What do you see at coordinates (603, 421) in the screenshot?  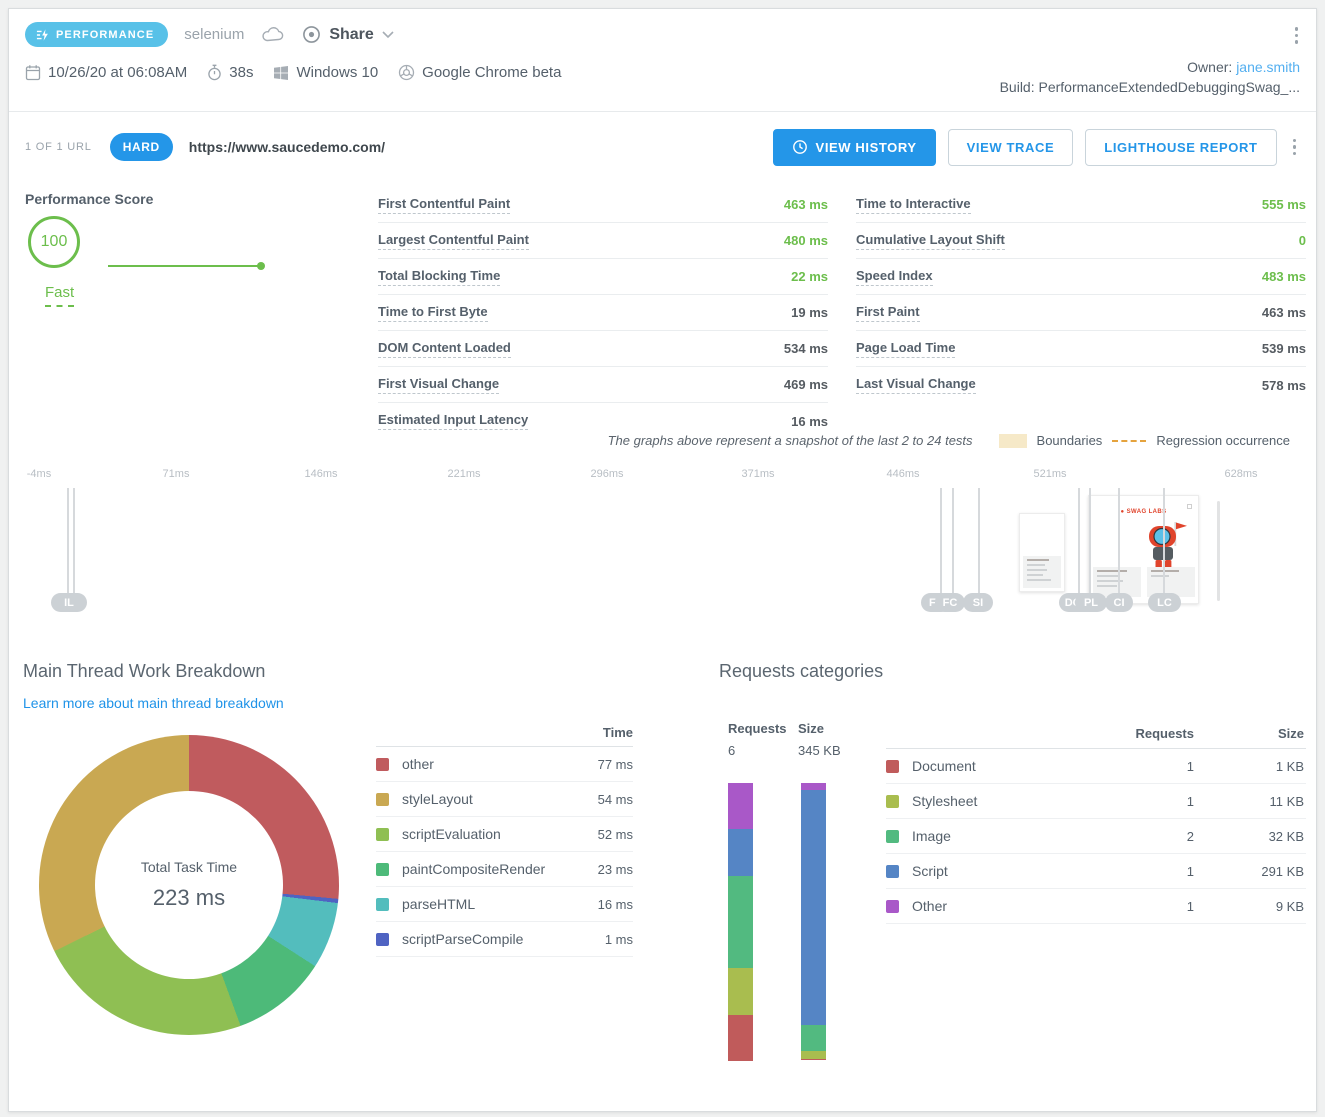 I see `metric-row: Estimated Input Latency 16 ms` at bounding box center [603, 421].